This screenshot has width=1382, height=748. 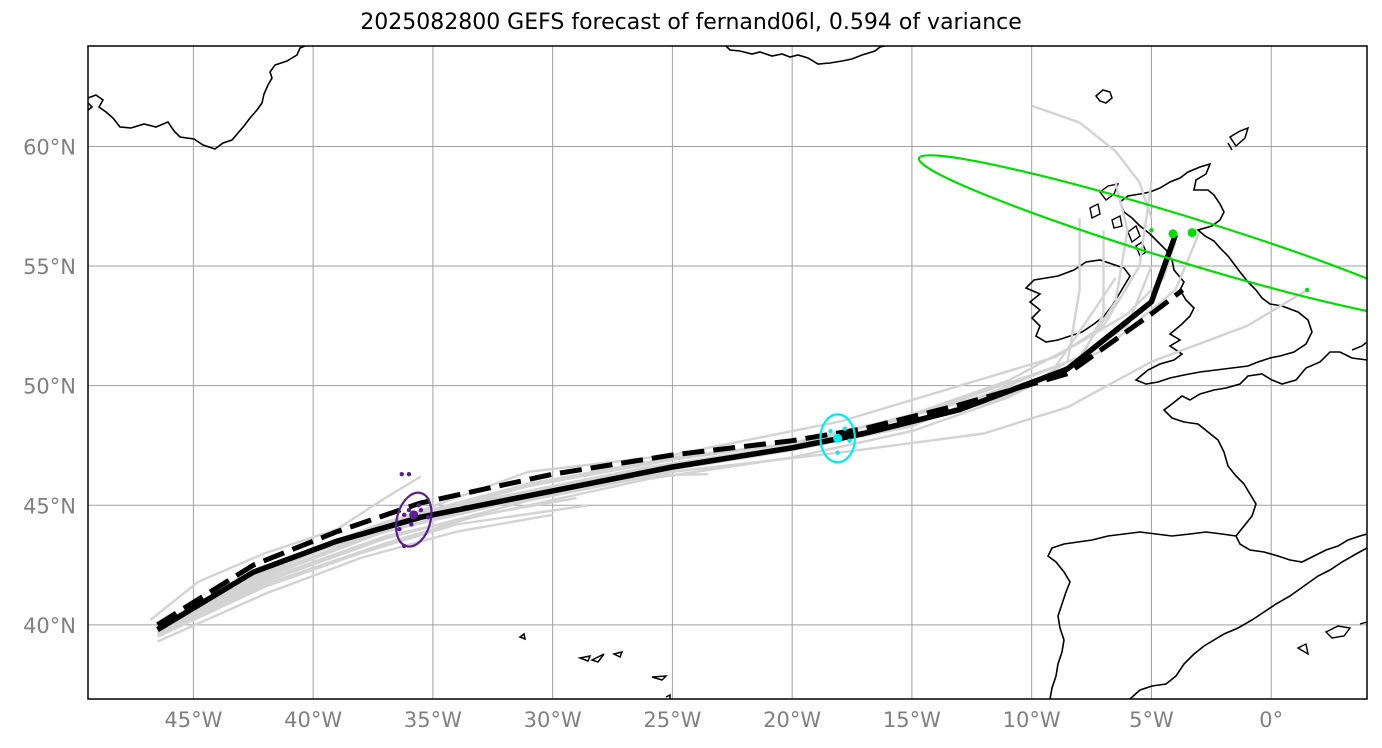 I want to click on coastline-greenland, so click(x=197, y=98).